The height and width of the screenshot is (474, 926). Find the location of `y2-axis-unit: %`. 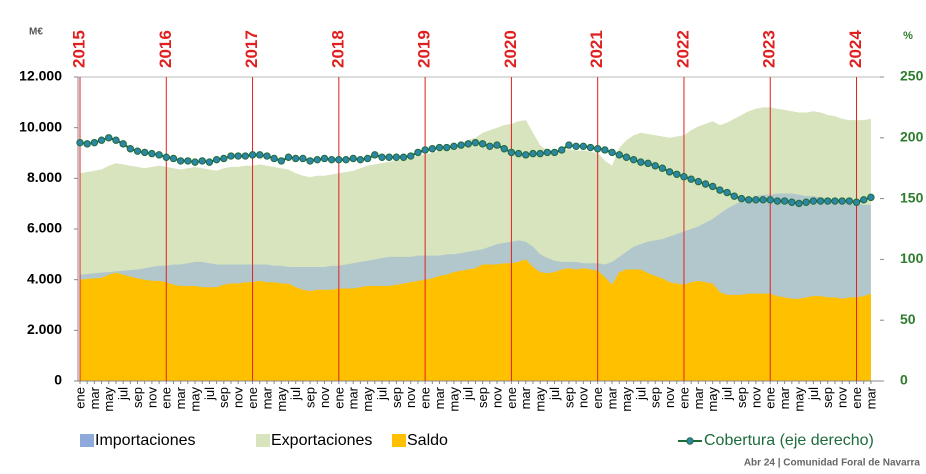

y2-axis-unit: % is located at coordinates (908, 36).